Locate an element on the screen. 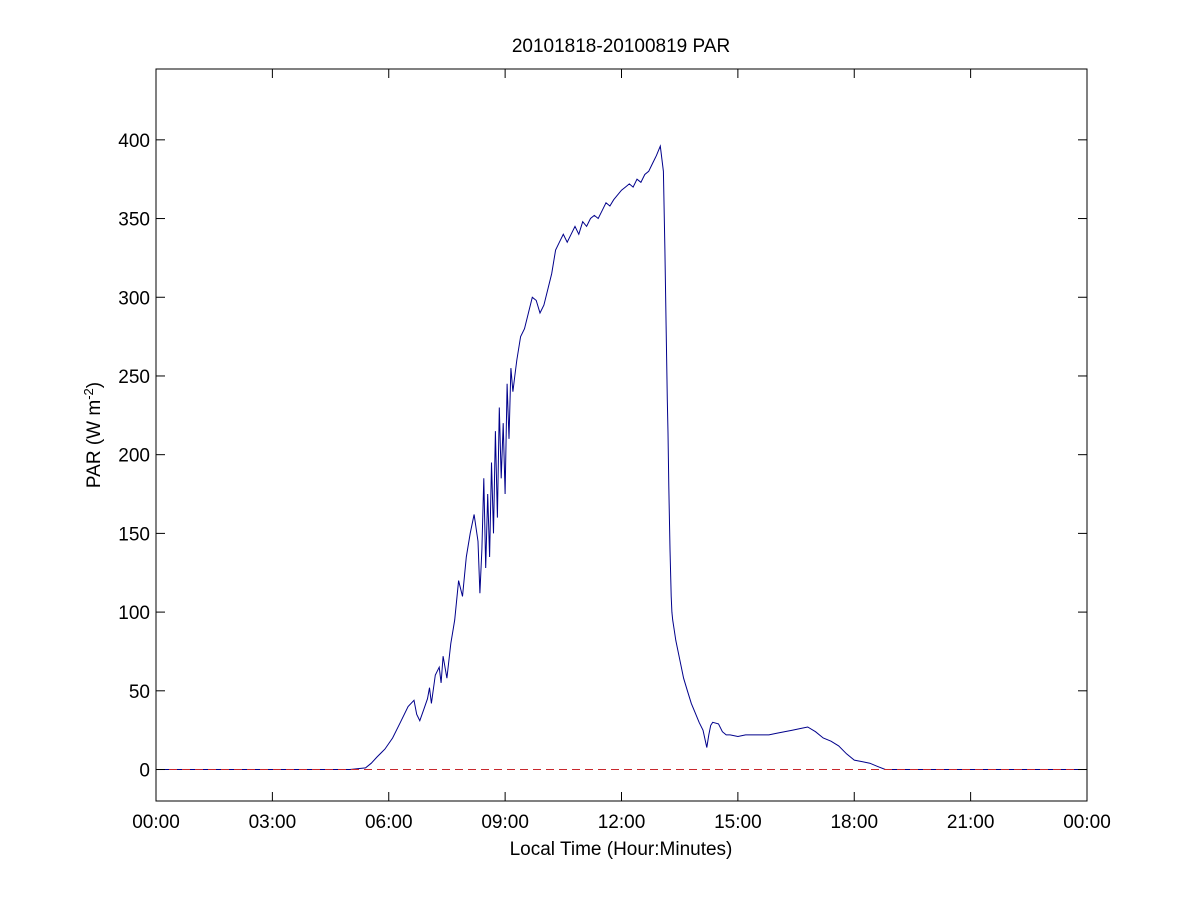  y-axis-label-end: ) is located at coordinates (94, 385).